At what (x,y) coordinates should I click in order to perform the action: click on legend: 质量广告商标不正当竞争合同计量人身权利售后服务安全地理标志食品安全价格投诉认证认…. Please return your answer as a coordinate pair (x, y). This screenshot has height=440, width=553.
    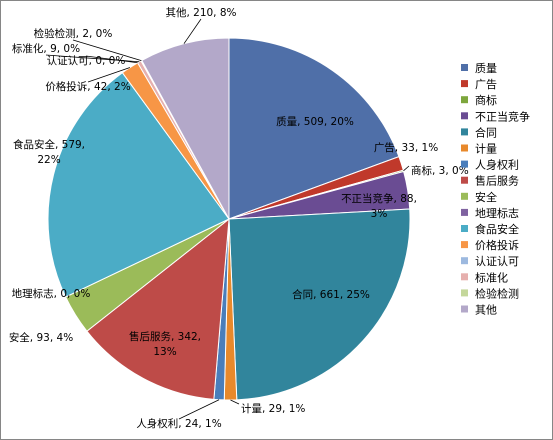
    Looking at the image, I should click on (495, 189).